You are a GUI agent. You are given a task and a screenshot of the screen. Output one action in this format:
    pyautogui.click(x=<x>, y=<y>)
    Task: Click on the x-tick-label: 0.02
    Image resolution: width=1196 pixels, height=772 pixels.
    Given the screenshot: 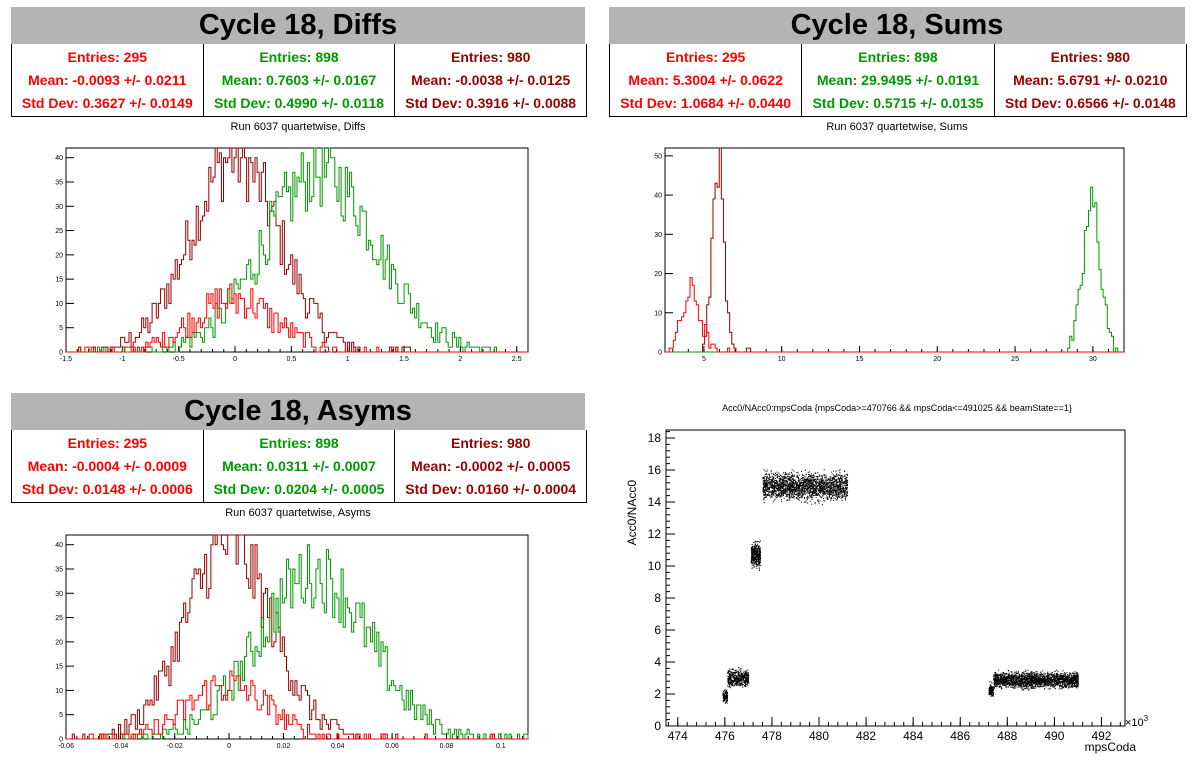 What is the action you would take?
    pyautogui.click(x=284, y=746)
    